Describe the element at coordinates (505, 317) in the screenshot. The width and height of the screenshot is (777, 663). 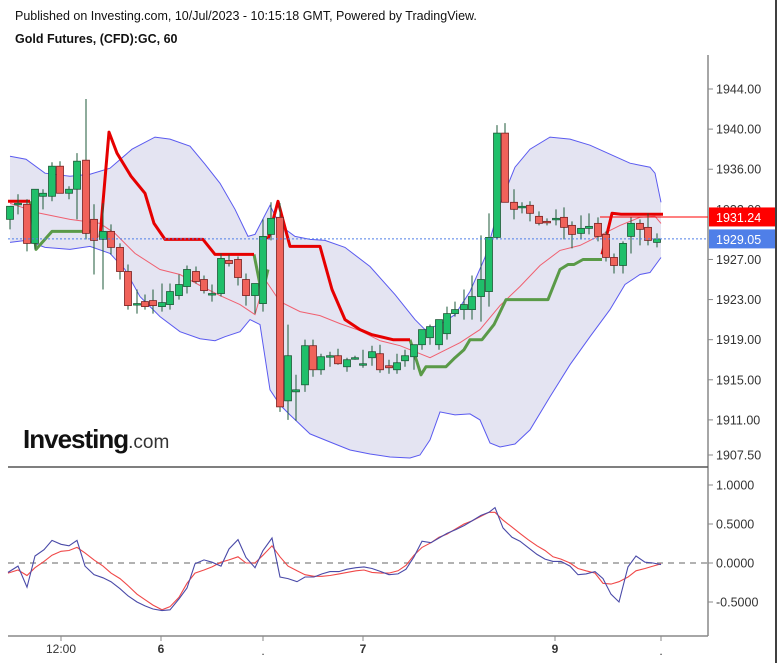
I see `supertrend-up-segment` at that location.